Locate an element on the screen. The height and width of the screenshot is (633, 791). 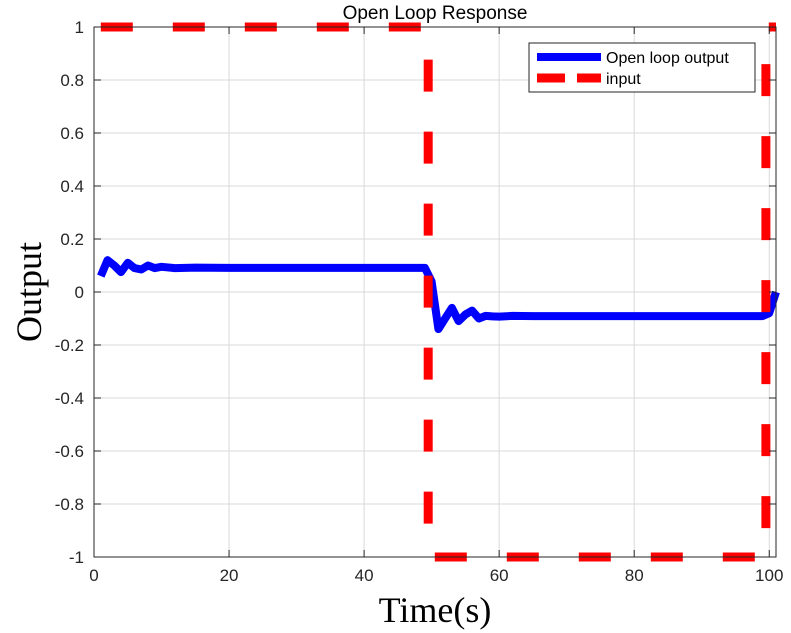
y-tick-label: 0.2 is located at coordinates (72, 239).